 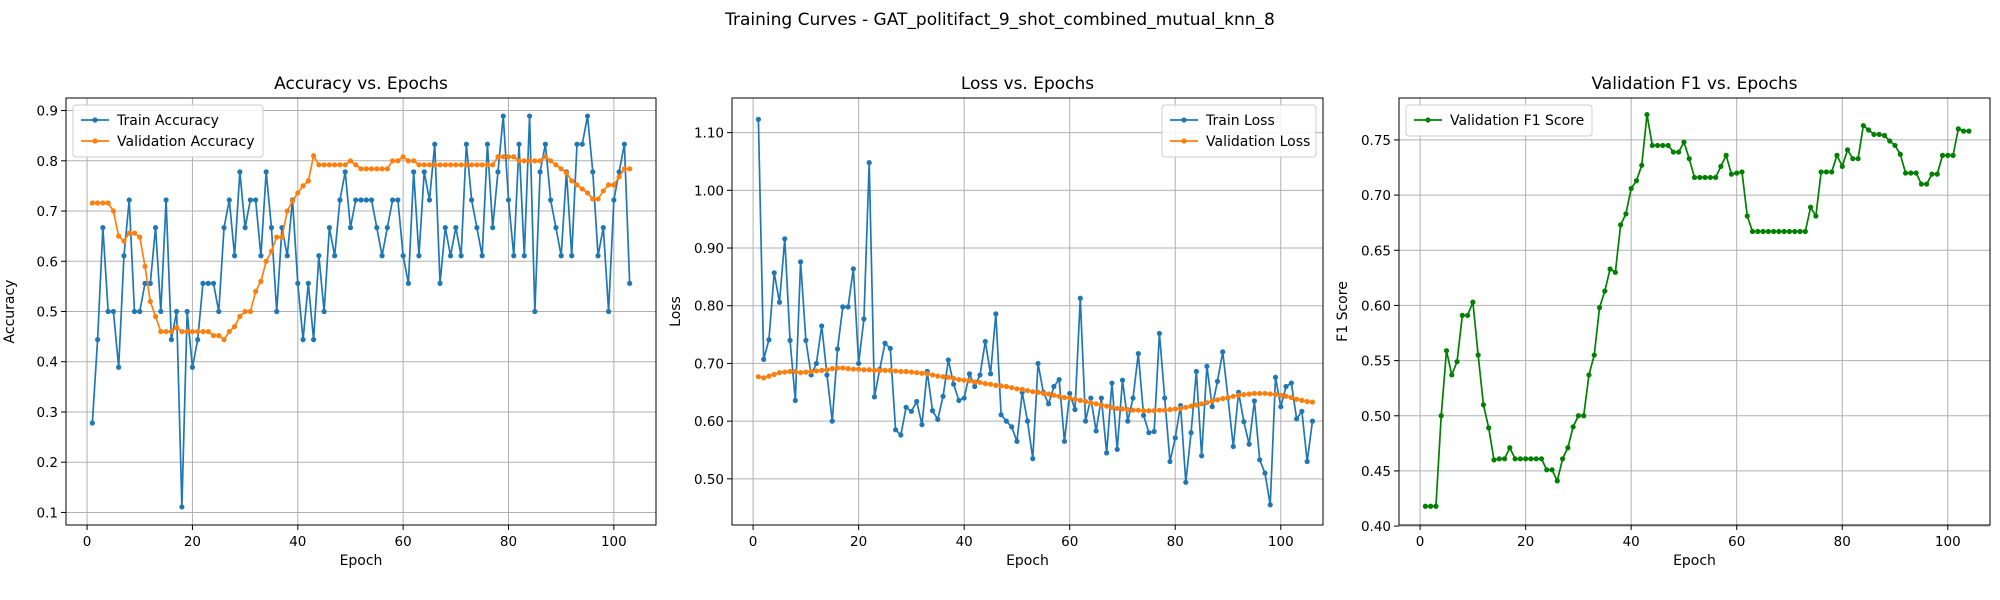 I want to click on loss-ytick-label-4: 0.90, so click(x=709, y=249).